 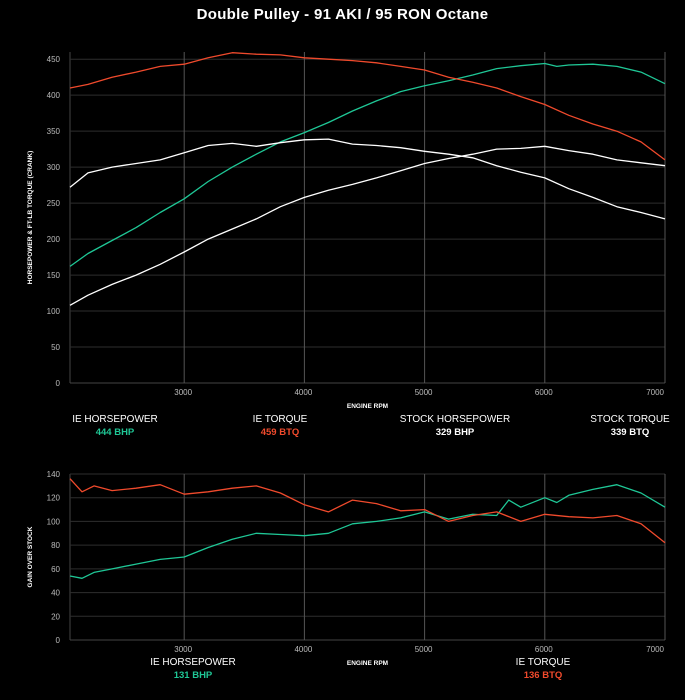 I want to click on series-line-ie-horsepower, so click(x=367, y=531).